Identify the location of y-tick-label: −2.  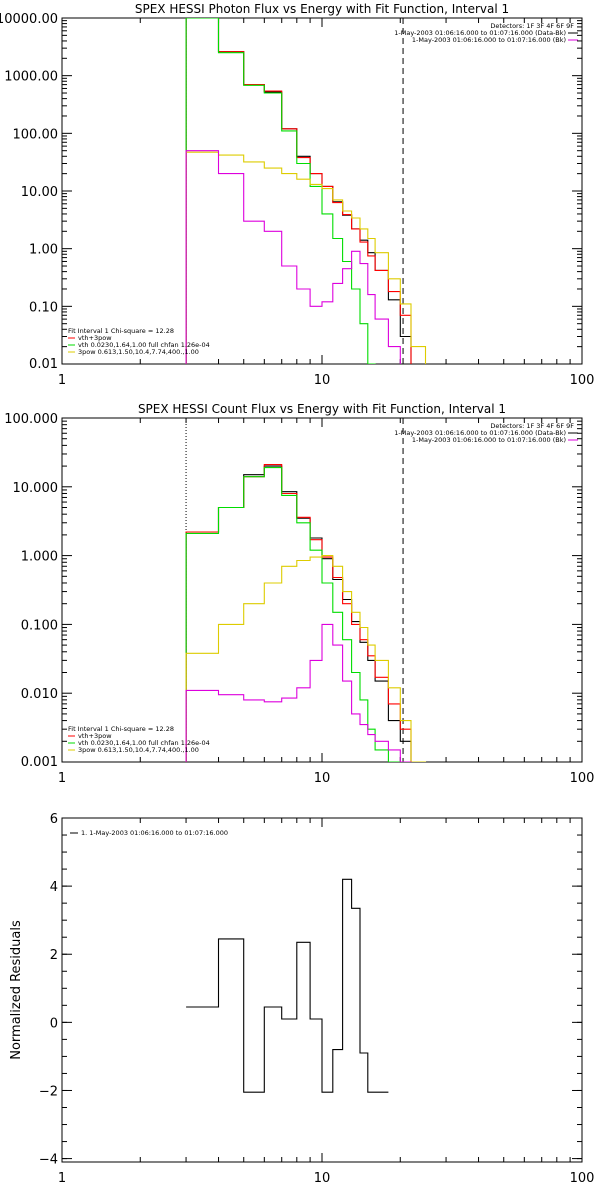
(48, 1091).